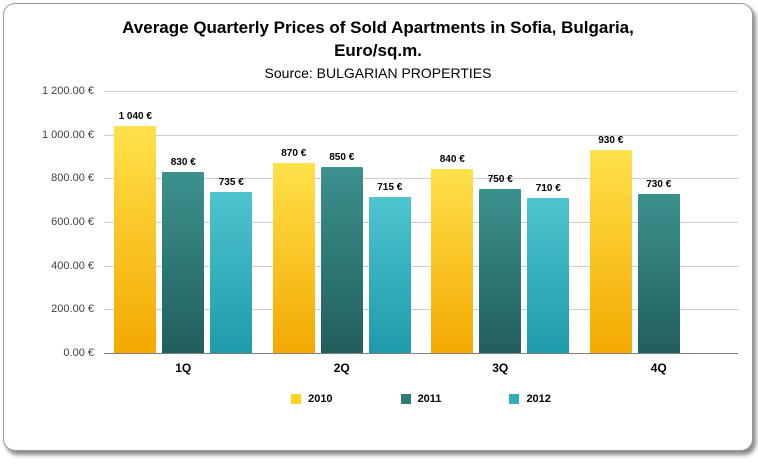 The width and height of the screenshot is (758, 468). I want to click on bar-value-label: 715 €, so click(390, 187).